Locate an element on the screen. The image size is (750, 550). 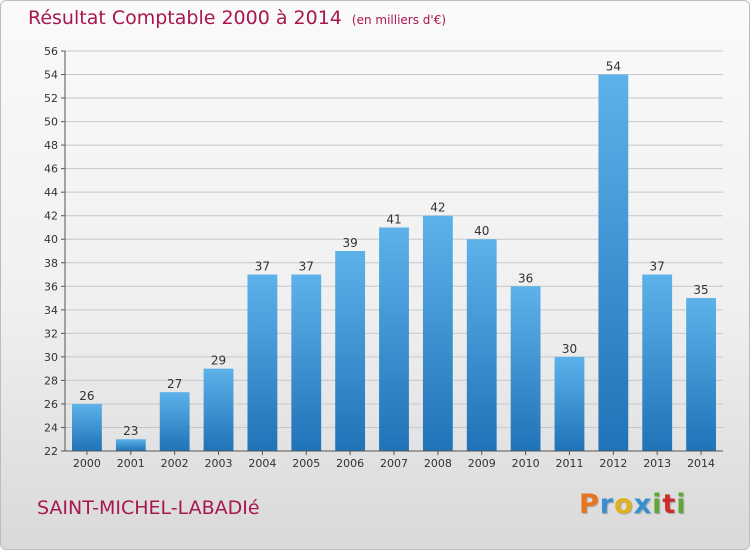
chart-unit: (en milliers d'€) is located at coordinates (399, 20).